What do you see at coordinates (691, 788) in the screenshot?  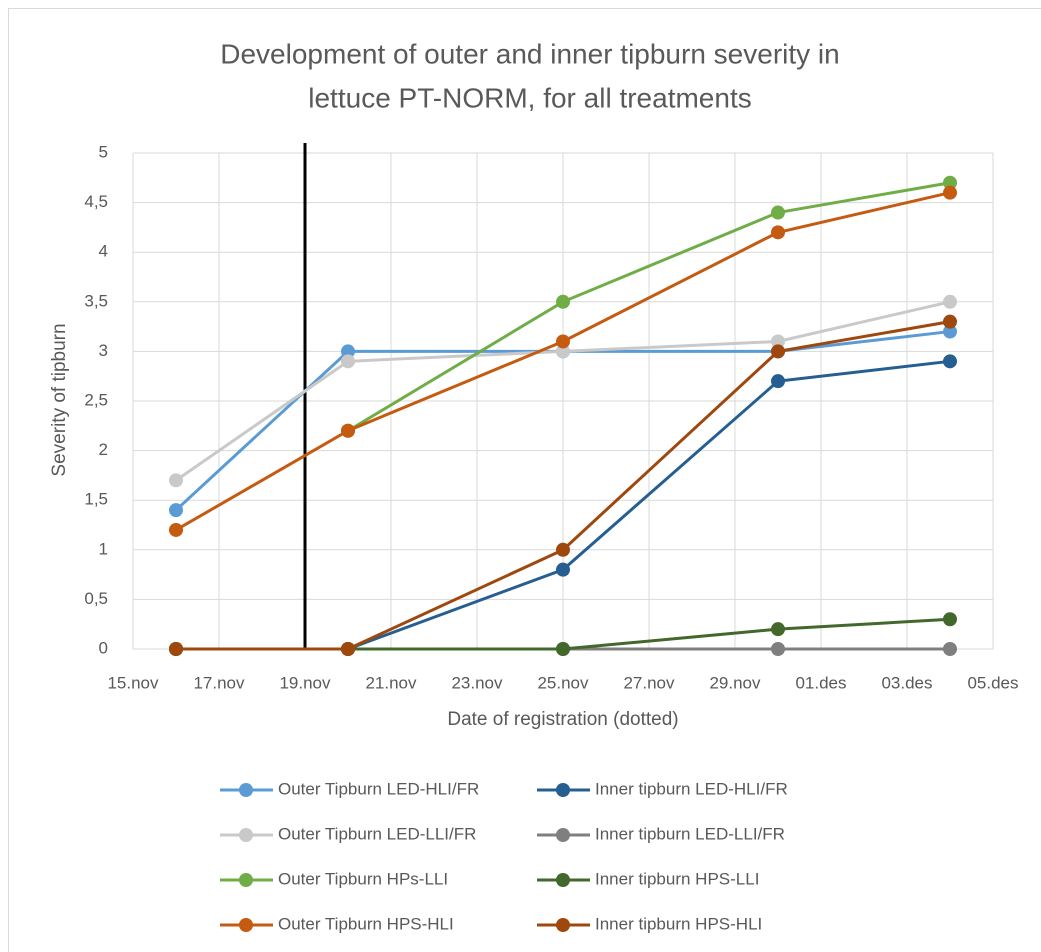 I see `legend-label: Inner tipburn LED-HLI/FR` at bounding box center [691, 788].